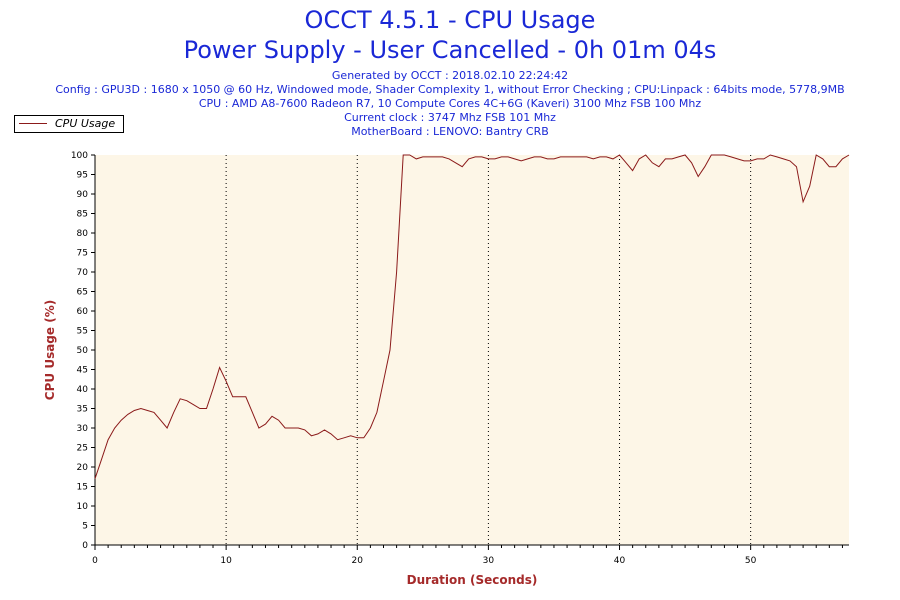 This screenshot has height=600, width=900. What do you see at coordinates (82, 332) in the screenshot?
I see `y-tick-label: 55` at bounding box center [82, 332].